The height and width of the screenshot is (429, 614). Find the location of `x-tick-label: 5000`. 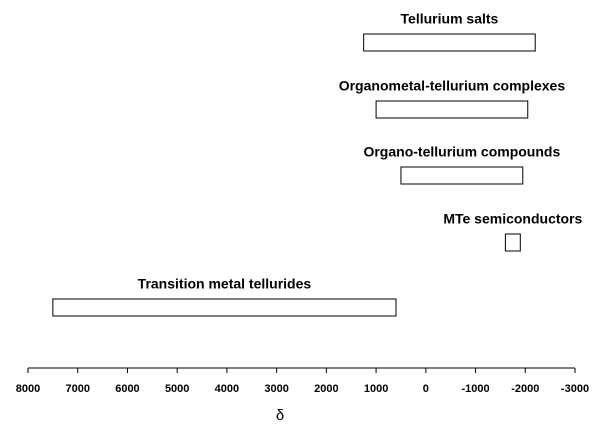

x-tick-label: 5000 is located at coordinates (177, 389).